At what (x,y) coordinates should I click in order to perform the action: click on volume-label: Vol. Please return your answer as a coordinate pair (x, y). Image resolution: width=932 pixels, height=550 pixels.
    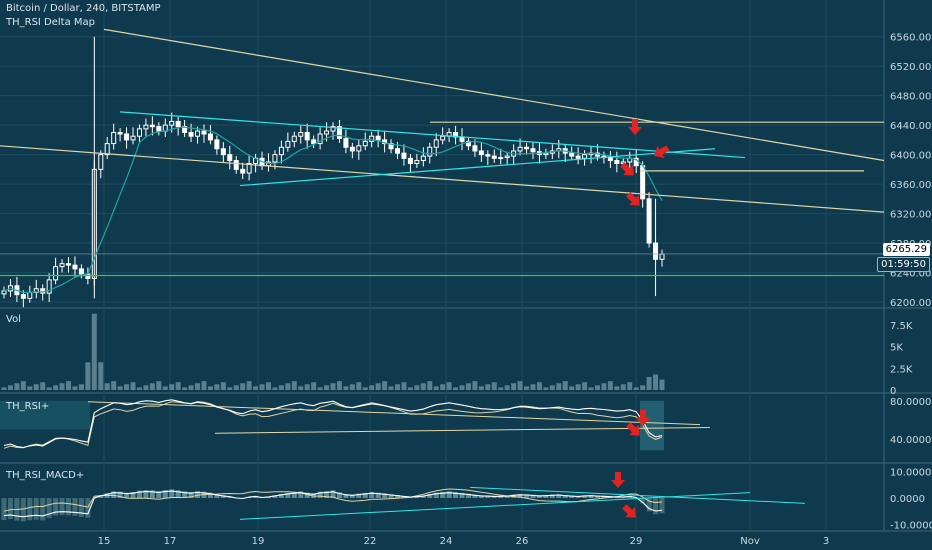
    Looking at the image, I should click on (13, 319).